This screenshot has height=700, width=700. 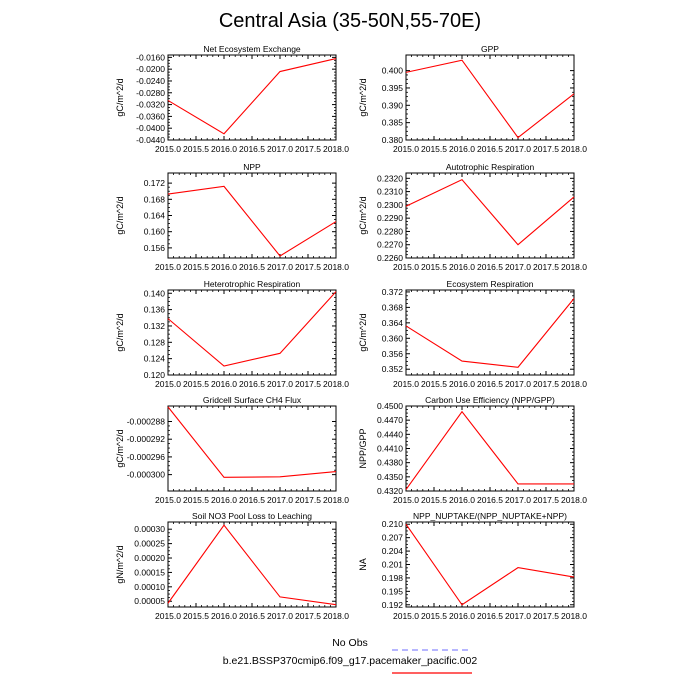 What do you see at coordinates (393, 605) in the screenshot?
I see `y-tick-label: 0.192` at bounding box center [393, 605].